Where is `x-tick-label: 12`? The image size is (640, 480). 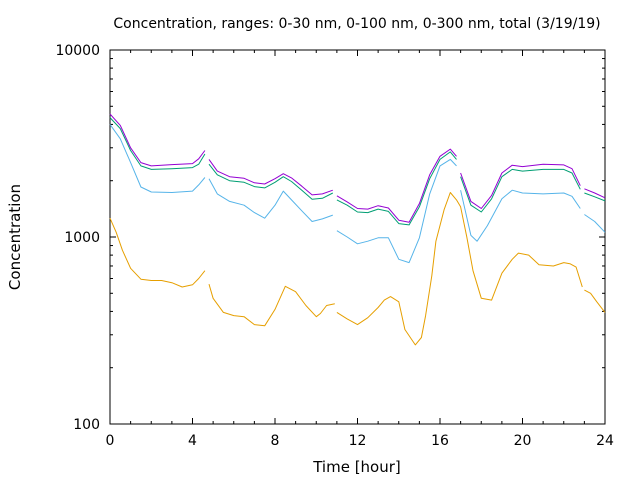
x-tick-label: 12 is located at coordinates (358, 441).